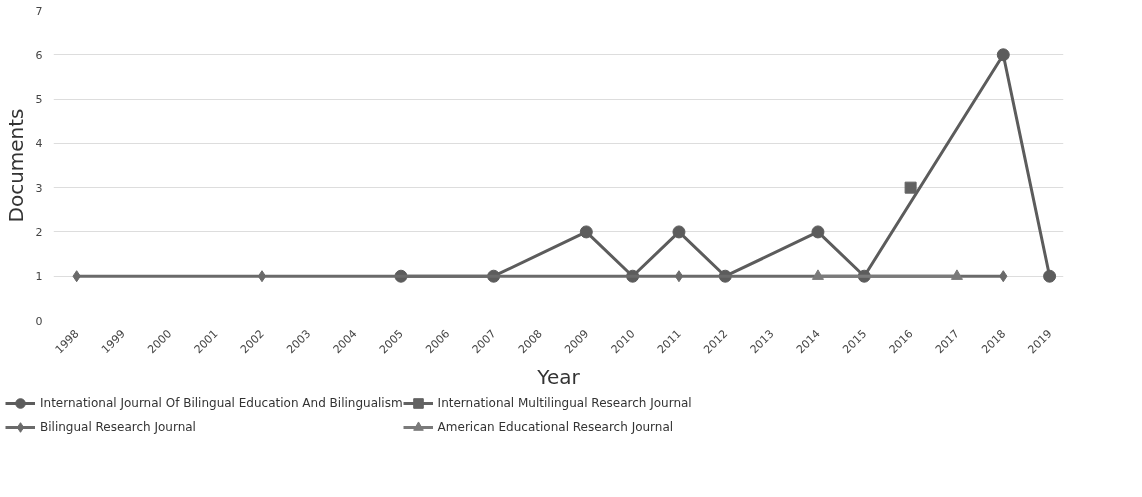  What do you see at coordinates (39, 55) in the screenshot?
I see `y-tick-label: 6` at bounding box center [39, 55].